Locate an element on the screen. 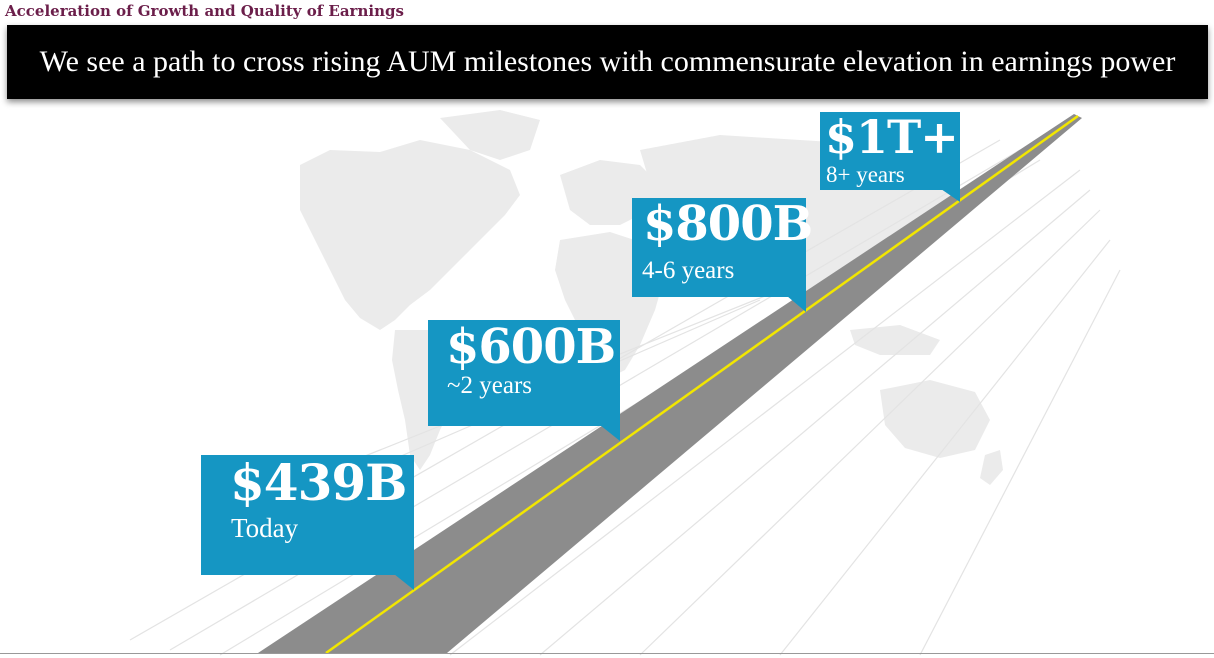 This screenshot has width=1214, height=658. map-new-zealand is located at coordinates (991, 467).